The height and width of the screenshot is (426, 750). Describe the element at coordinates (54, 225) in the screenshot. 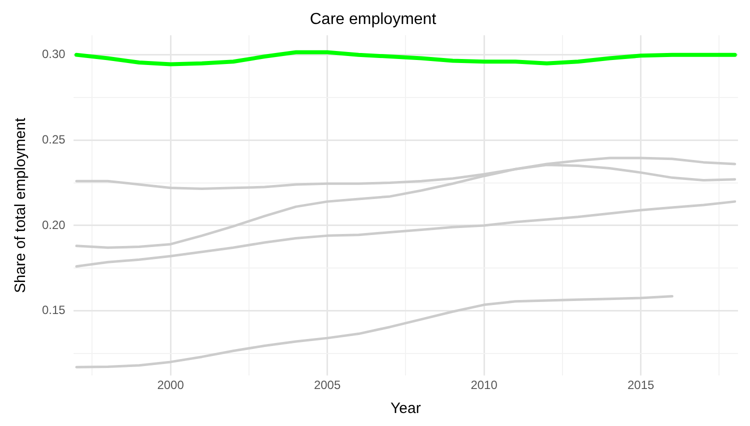

I see `y-tick-label: 0.20` at that location.